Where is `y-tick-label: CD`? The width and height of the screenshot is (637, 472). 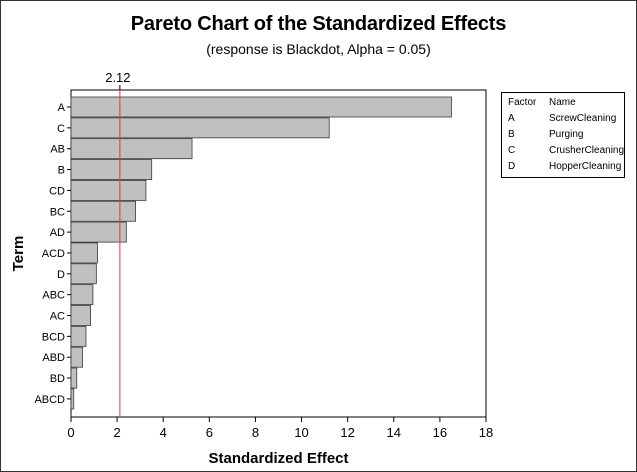 y-tick-label: CD is located at coordinates (57, 191).